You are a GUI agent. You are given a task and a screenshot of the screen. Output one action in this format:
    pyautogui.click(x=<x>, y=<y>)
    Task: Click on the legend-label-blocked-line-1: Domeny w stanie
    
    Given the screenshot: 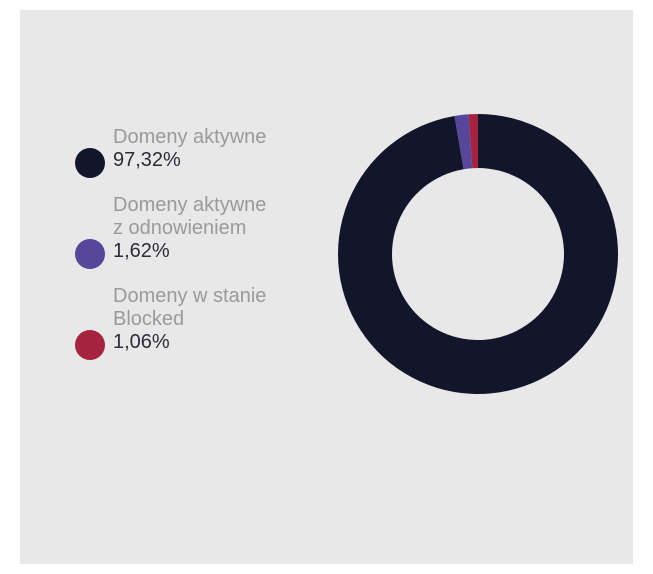 What is the action you would take?
    pyautogui.click(x=190, y=296)
    